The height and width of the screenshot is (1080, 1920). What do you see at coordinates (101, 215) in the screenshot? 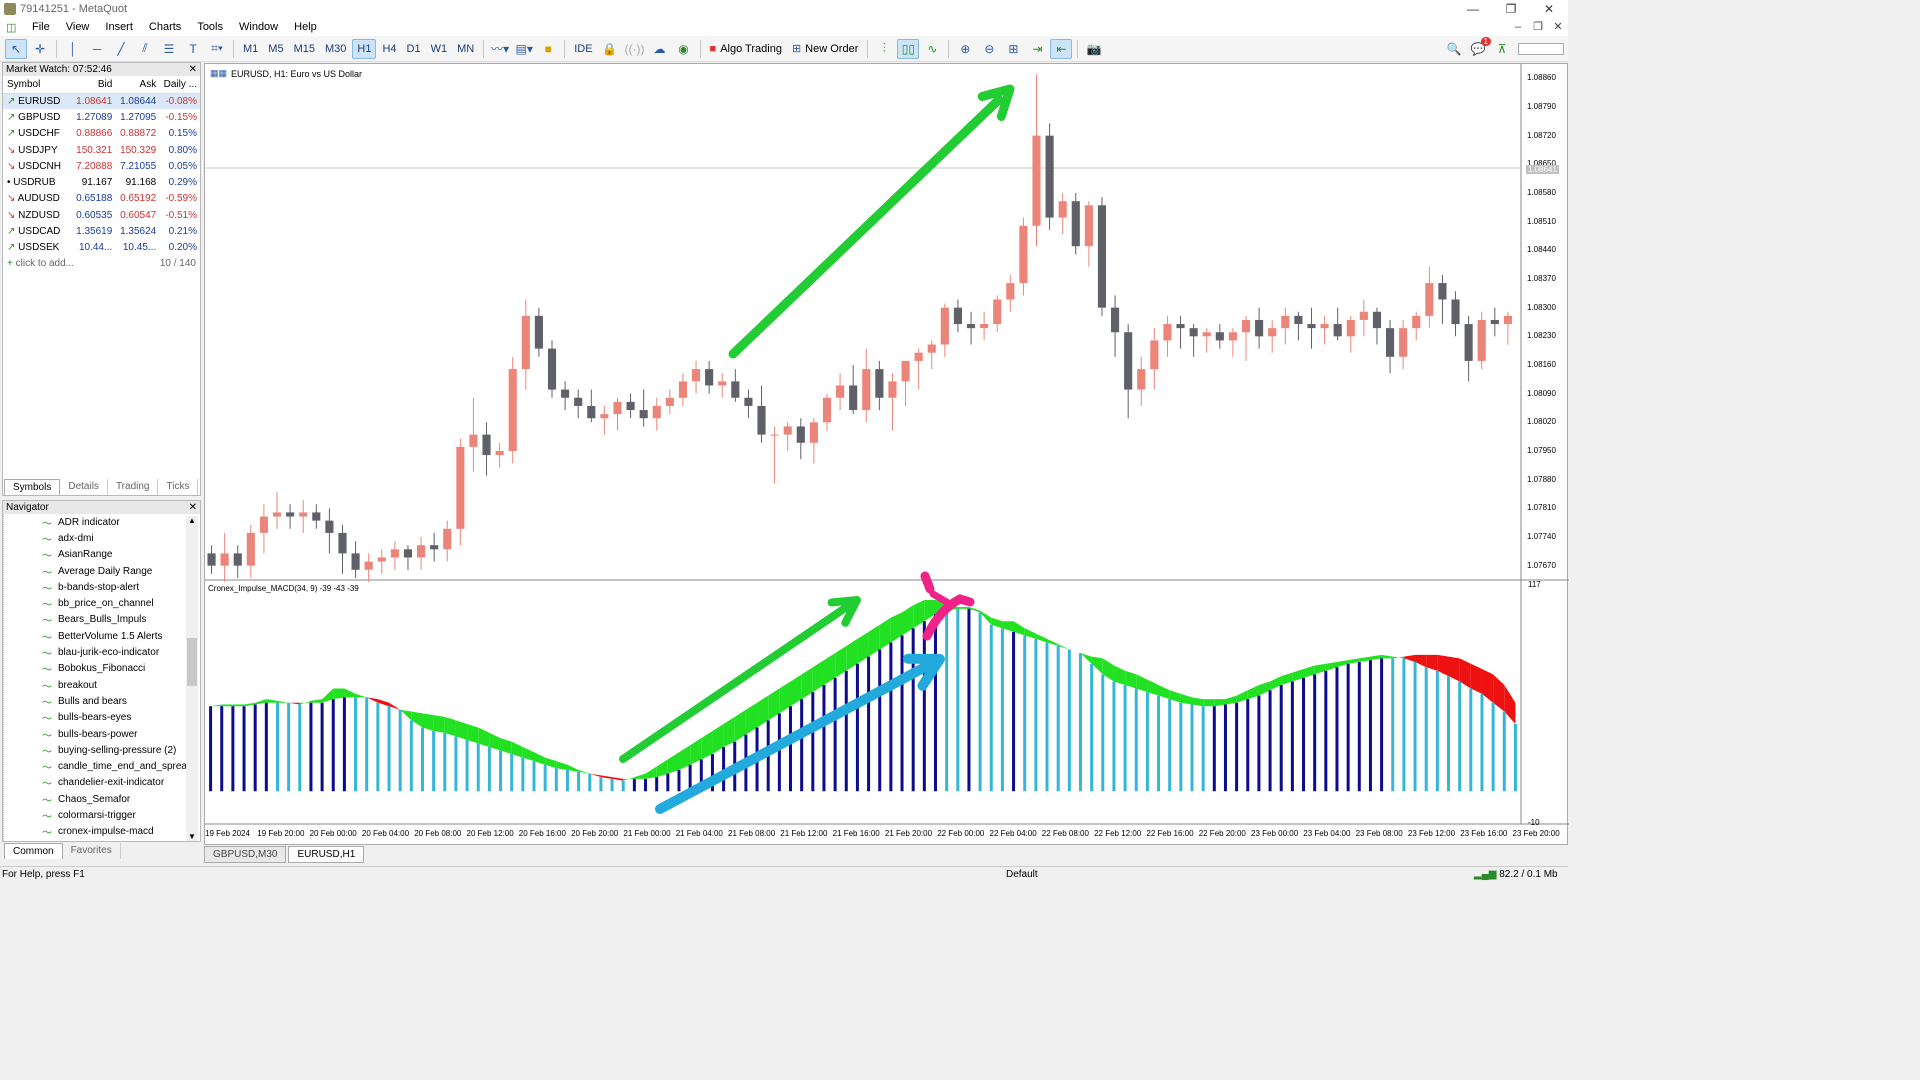
I see `market-watch-row: ↘ NZDUSD 0.60535 0.60547 -0.51%` at bounding box center [101, 215].